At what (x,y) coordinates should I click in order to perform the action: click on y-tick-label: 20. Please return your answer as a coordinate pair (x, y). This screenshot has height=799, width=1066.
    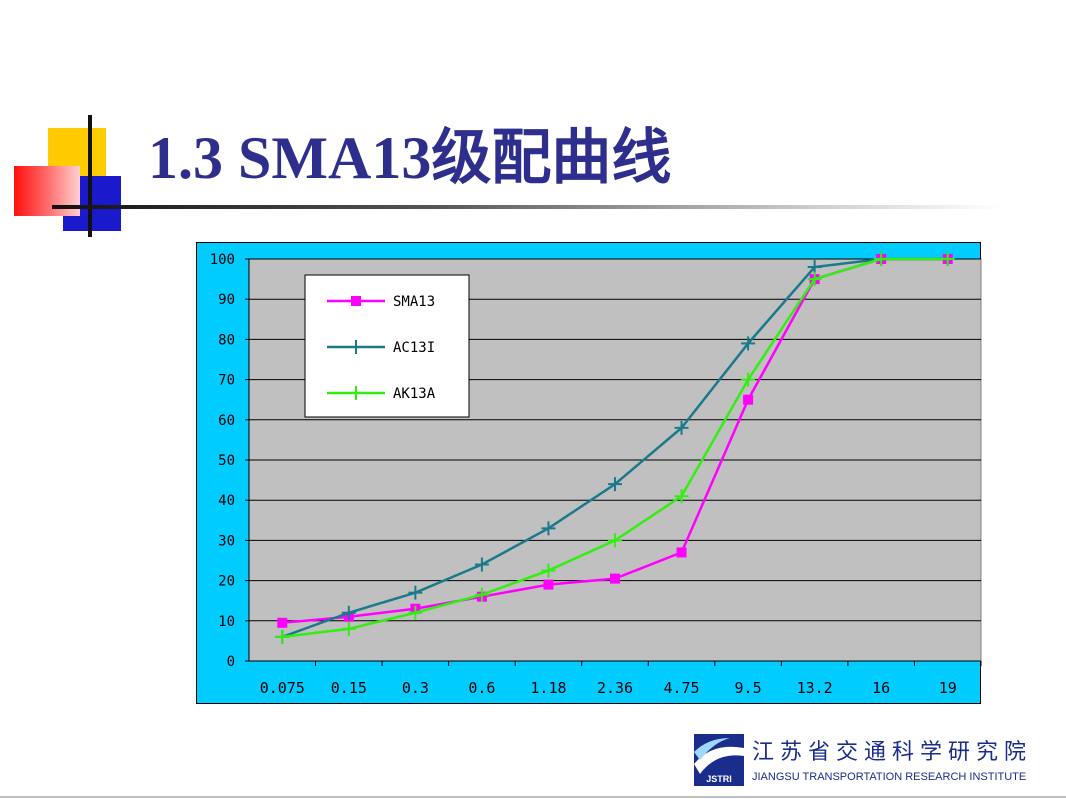
    Looking at the image, I should click on (226, 582).